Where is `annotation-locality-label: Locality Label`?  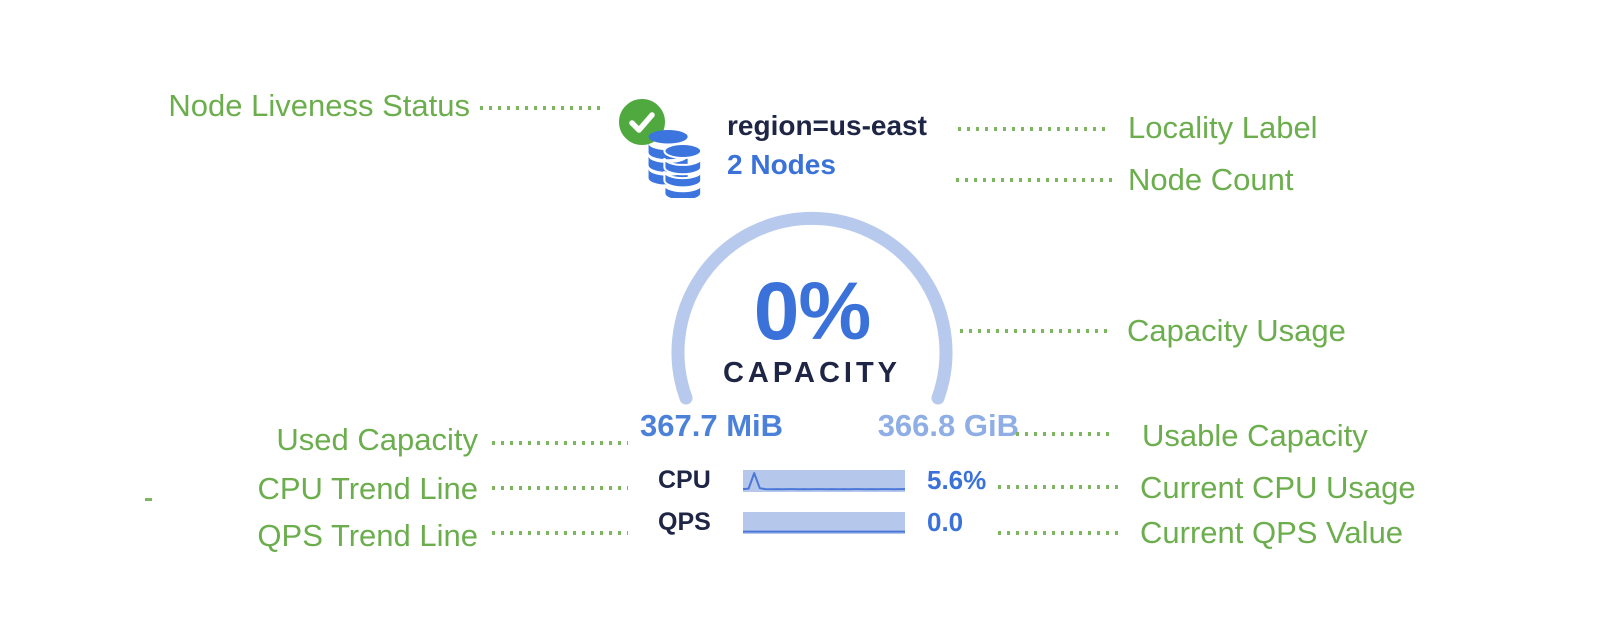 annotation-locality-label: Locality Label is located at coordinates (1223, 127).